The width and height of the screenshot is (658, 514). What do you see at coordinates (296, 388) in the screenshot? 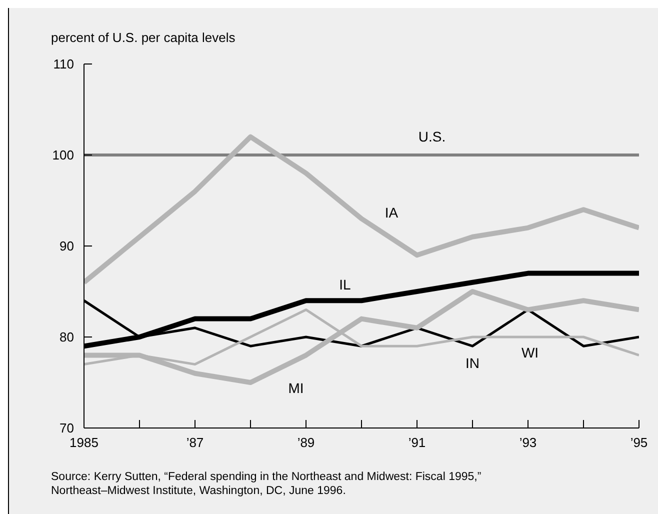
I see `series-label: MI` at bounding box center [296, 388].